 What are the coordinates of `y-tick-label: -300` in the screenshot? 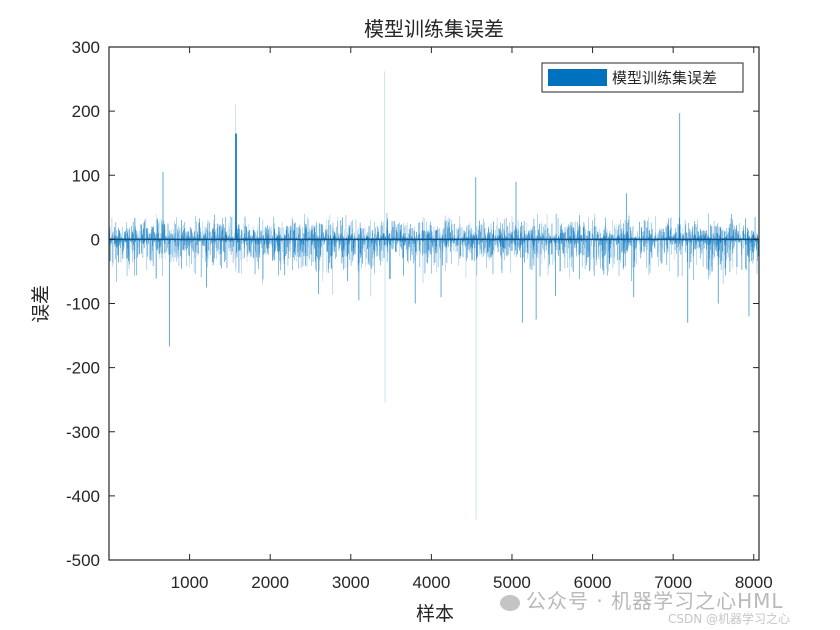 It's located at (83, 432).